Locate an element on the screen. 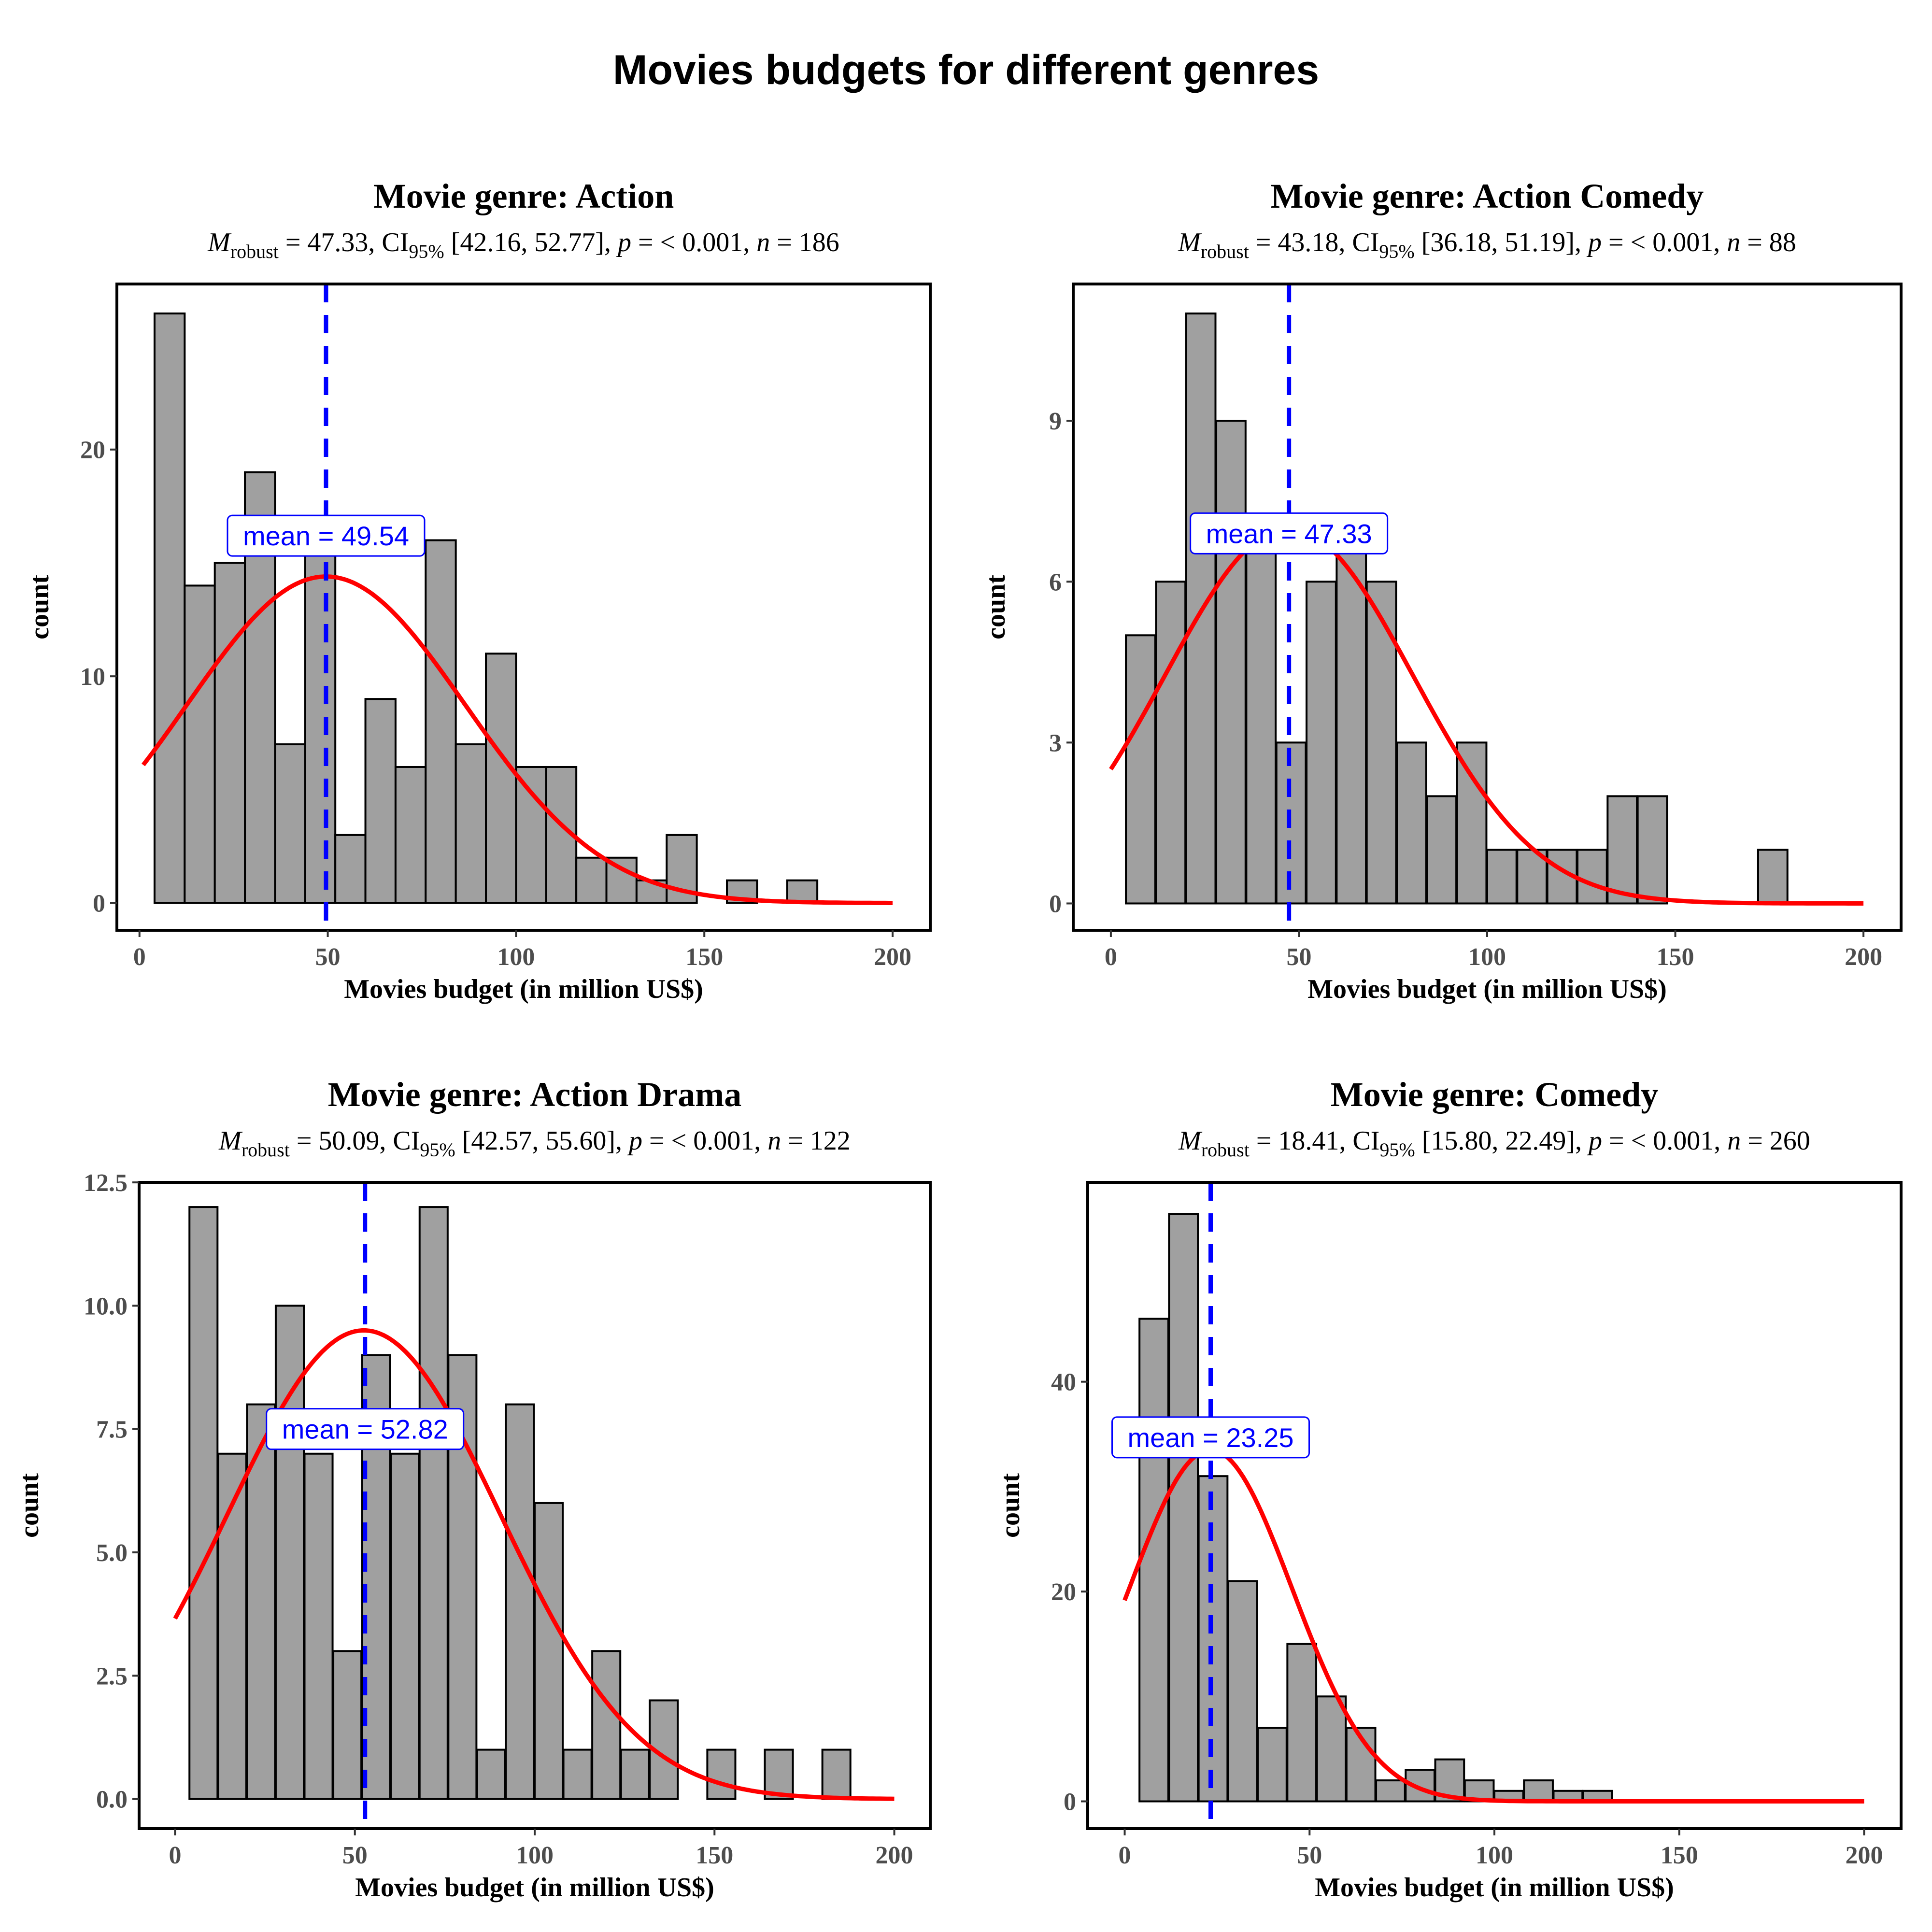 Image resolution: width=1932 pixels, height=1932 pixels. y-tick-label: 3 is located at coordinates (1055, 743).